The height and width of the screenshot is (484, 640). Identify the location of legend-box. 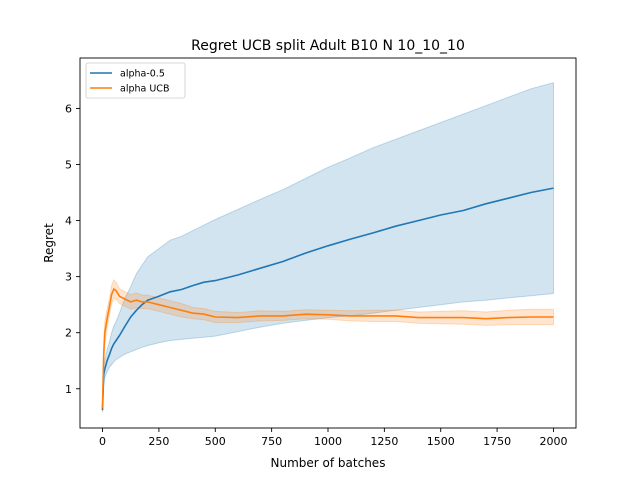
(135, 80).